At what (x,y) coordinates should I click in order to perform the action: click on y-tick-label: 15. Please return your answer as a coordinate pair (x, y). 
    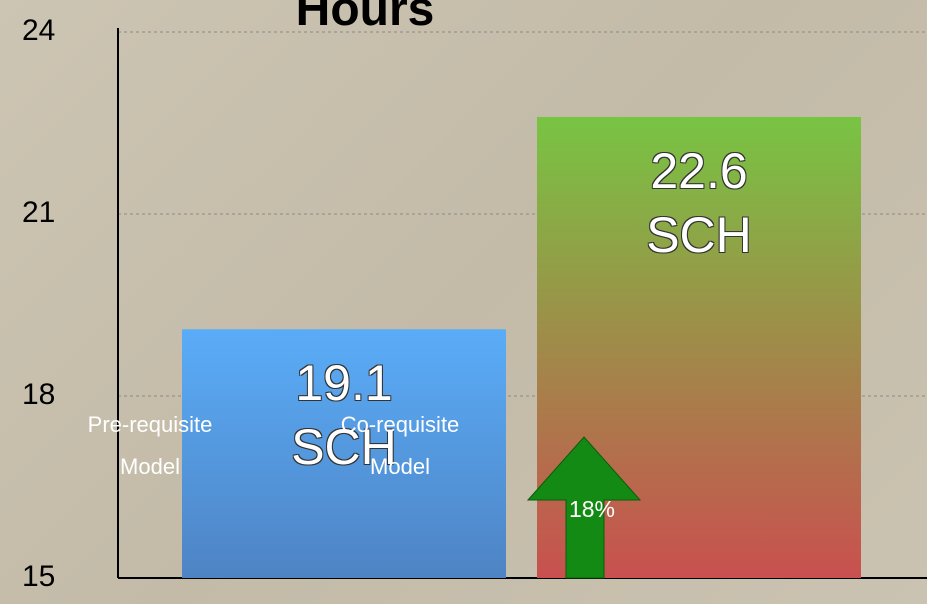
    Looking at the image, I should click on (39, 576).